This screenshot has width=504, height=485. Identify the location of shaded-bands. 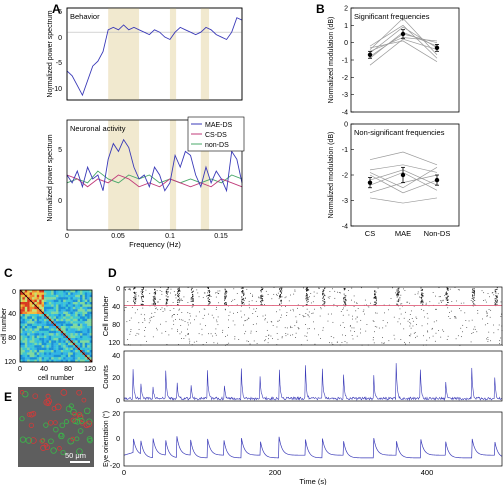
(159, 175).